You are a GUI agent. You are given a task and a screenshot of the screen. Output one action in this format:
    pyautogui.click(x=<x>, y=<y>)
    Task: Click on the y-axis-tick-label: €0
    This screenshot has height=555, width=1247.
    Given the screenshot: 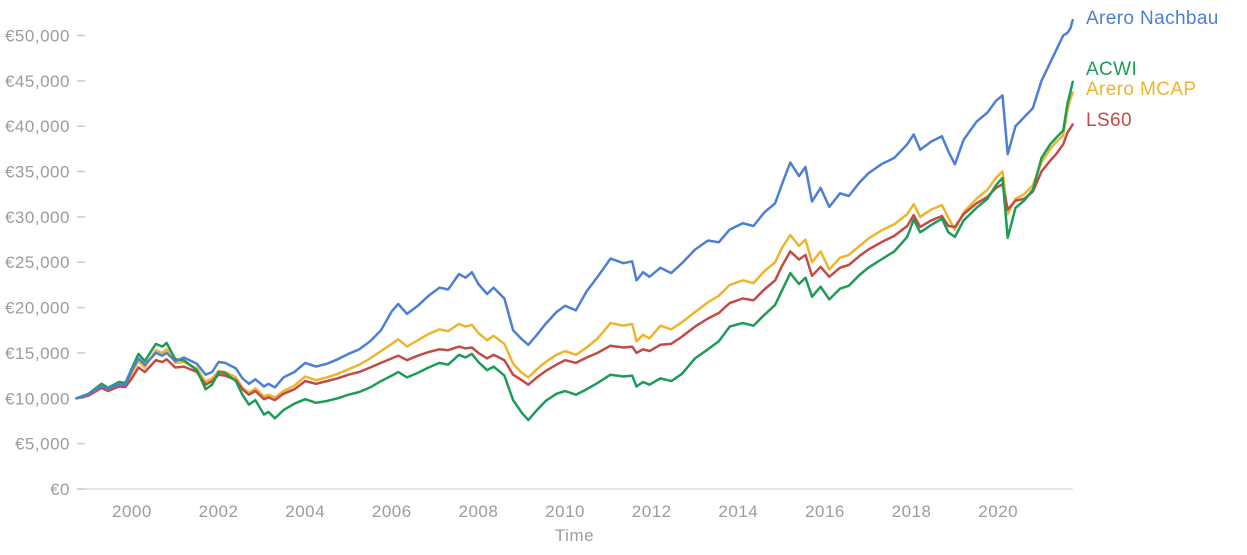 What is the action you would take?
    pyautogui.click(x=60, y=489)
    